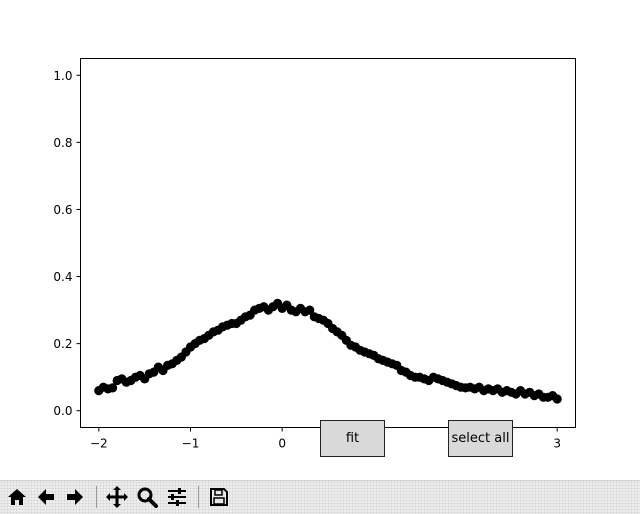 The image size is (640, 514). I want to click on y-tick-label: 0.2, so click(62, 344).